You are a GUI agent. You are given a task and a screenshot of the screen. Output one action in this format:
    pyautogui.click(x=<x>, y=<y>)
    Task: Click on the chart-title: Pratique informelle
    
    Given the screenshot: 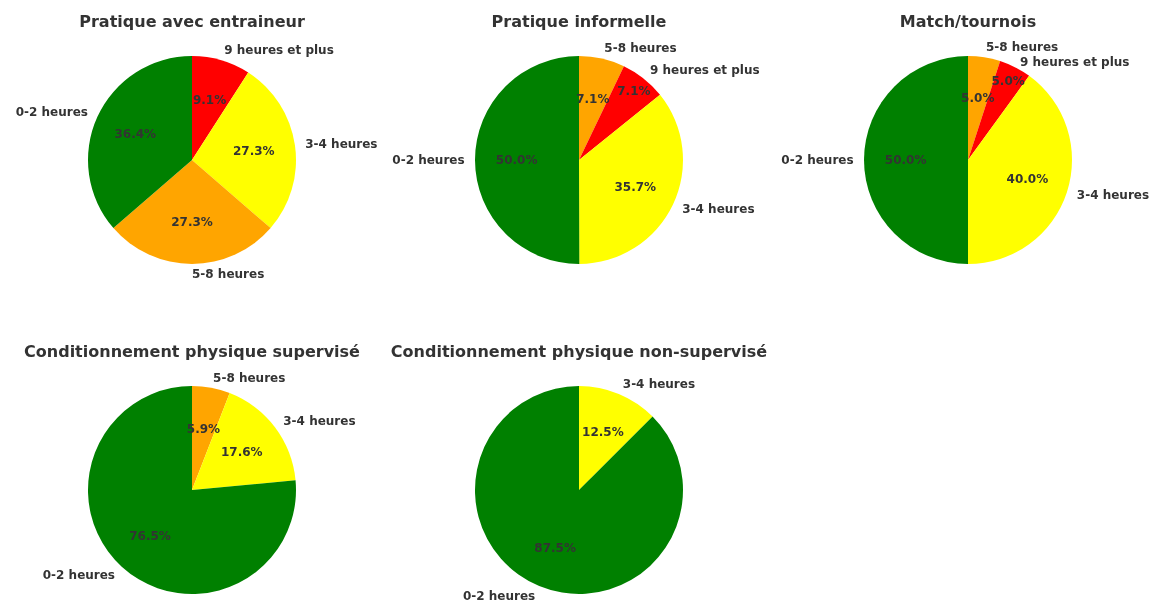 What is the action you would take?
    pyautogui.click(x=579, y=21)
    